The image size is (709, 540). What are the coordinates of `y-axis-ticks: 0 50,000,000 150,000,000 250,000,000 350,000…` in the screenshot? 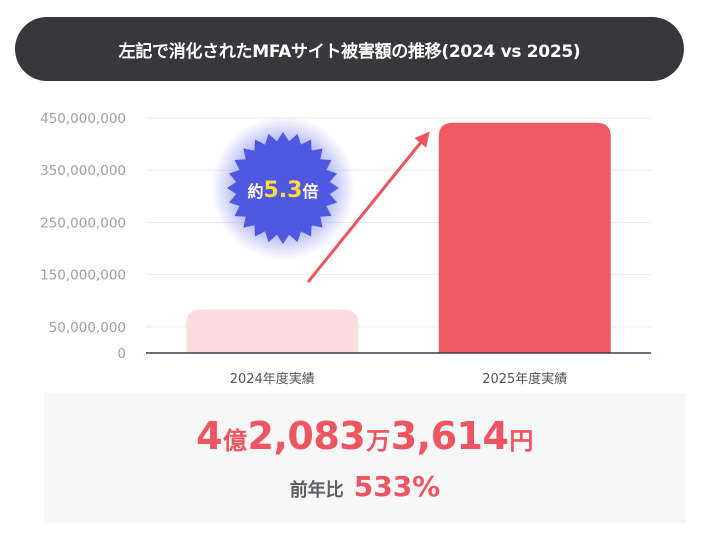 It's located at (83, 236).